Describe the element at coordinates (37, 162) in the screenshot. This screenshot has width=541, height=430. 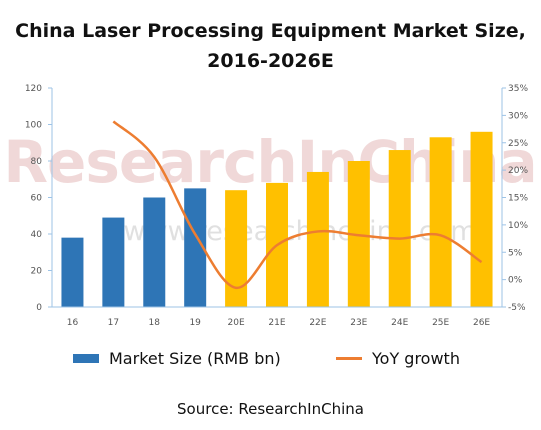
I see `left-tick-label: 80` at that location.